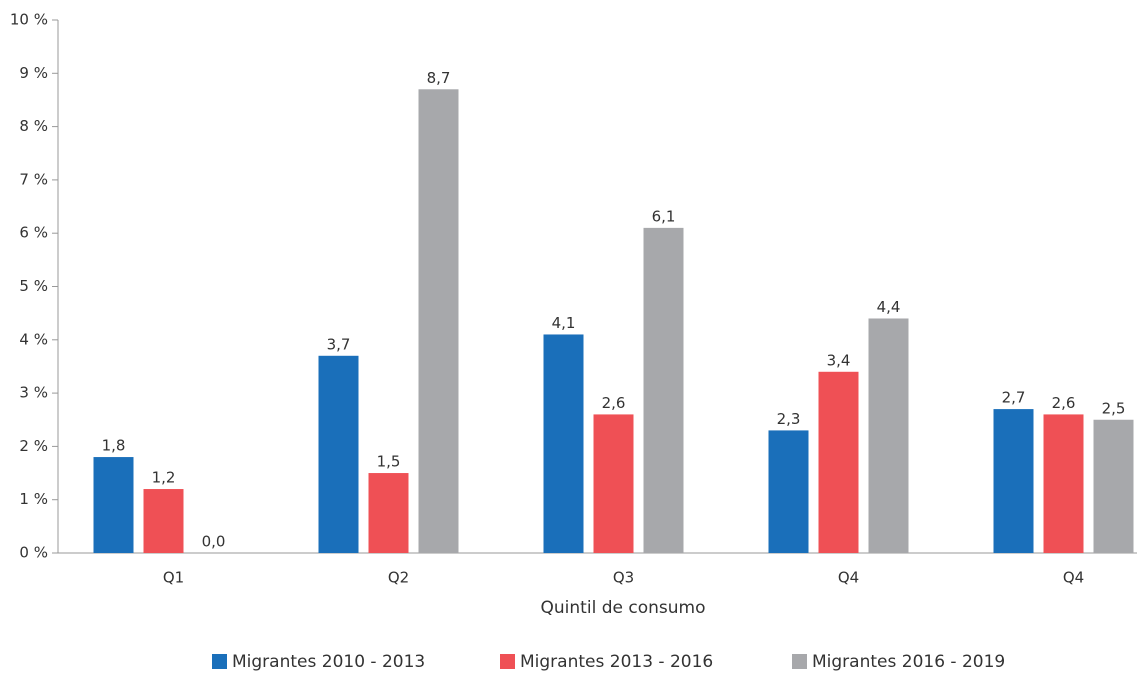 The width and height of the screenshot is (1137, 673). What do you see at coordinates (29, 20) in the screenshot?
I see `y-tick-label: 10 %` at bounding box center [29, 20].